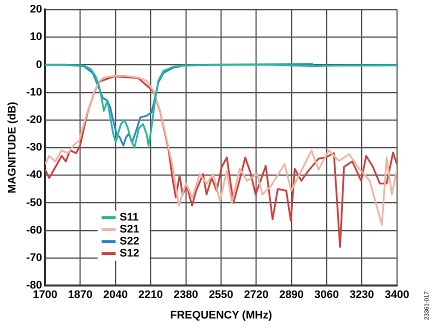 This screenshot has width=435, height=328. I want to click on y-tick-label: 0, so click(39, 64).